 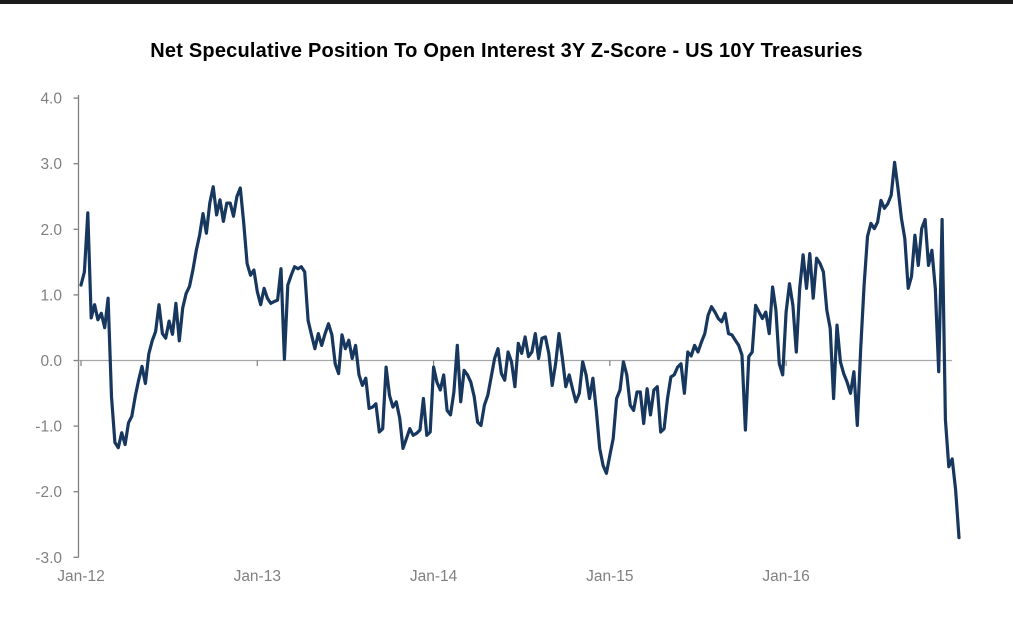 I want to click on y-tick-label: 4.0, so click(x=51, y=99).